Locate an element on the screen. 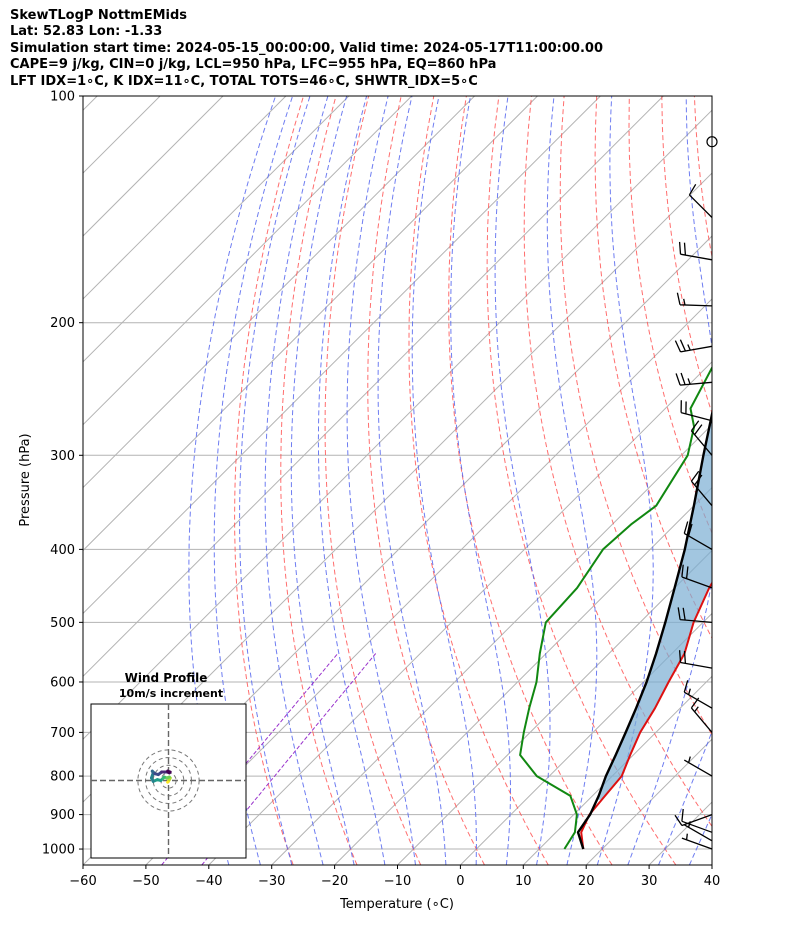  hodograph-segment is located at coordinates (169, 771).